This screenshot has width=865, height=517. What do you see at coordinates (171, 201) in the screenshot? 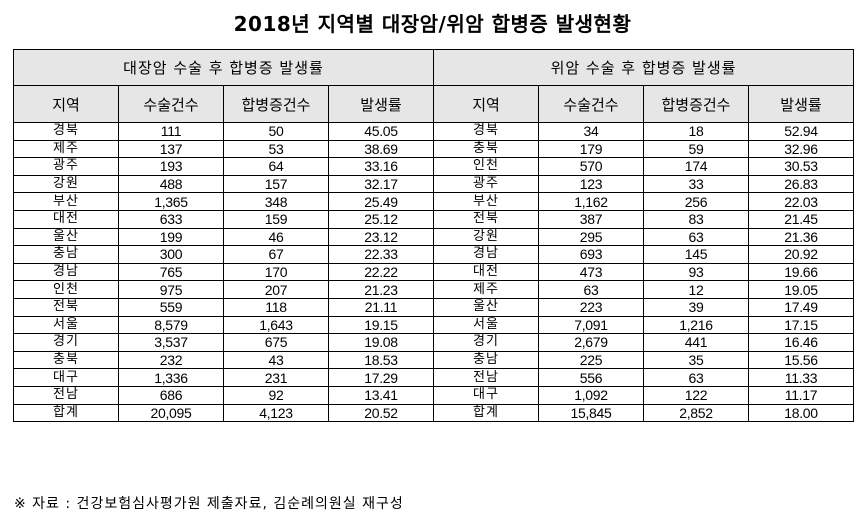
I see `colorectal-surgeries-cell: 1,365` at bounding box center [171, 201].